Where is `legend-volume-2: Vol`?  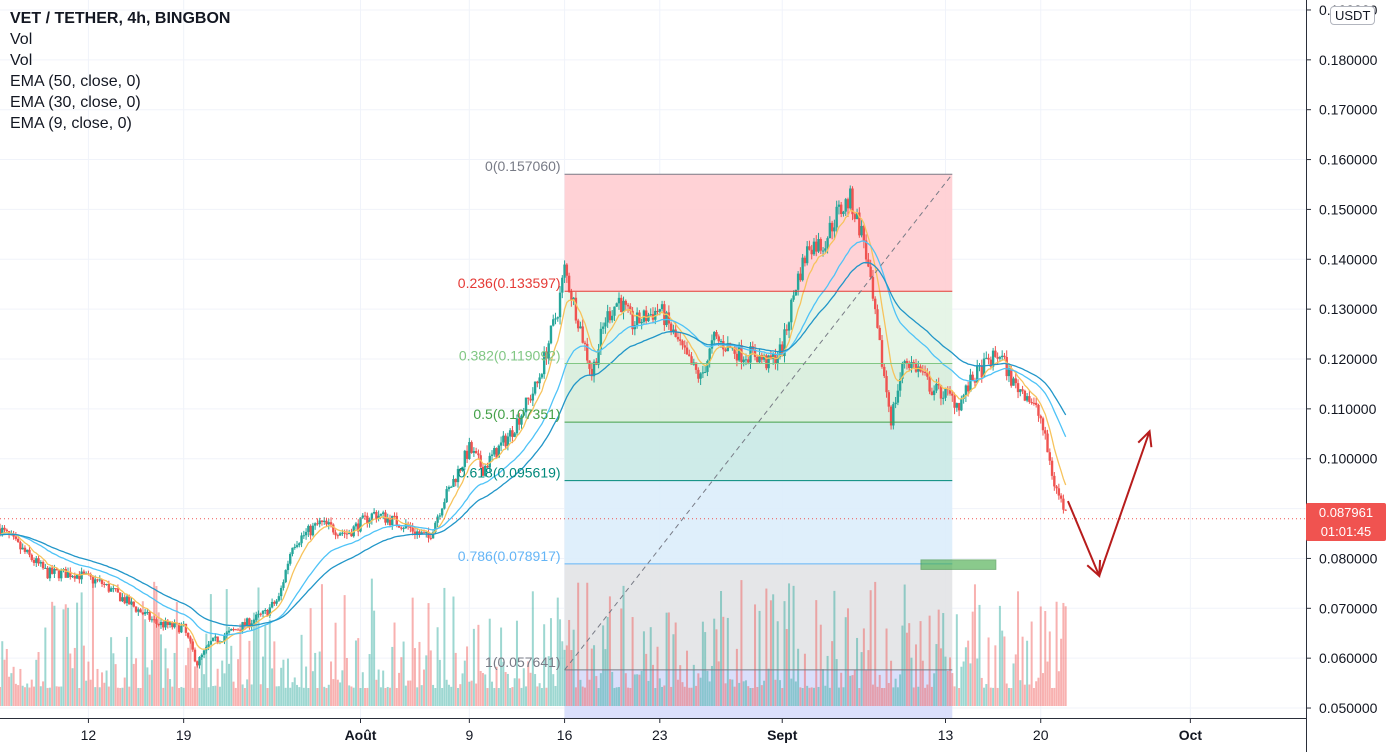 legend-volume-2: Vol is located at coordinates (21, 60).